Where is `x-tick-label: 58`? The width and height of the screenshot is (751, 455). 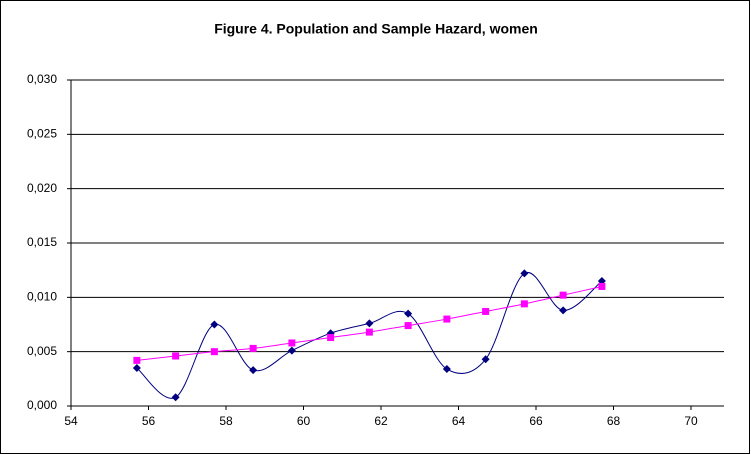 x-tick-label: 58 is located at coordinates (226, 421).